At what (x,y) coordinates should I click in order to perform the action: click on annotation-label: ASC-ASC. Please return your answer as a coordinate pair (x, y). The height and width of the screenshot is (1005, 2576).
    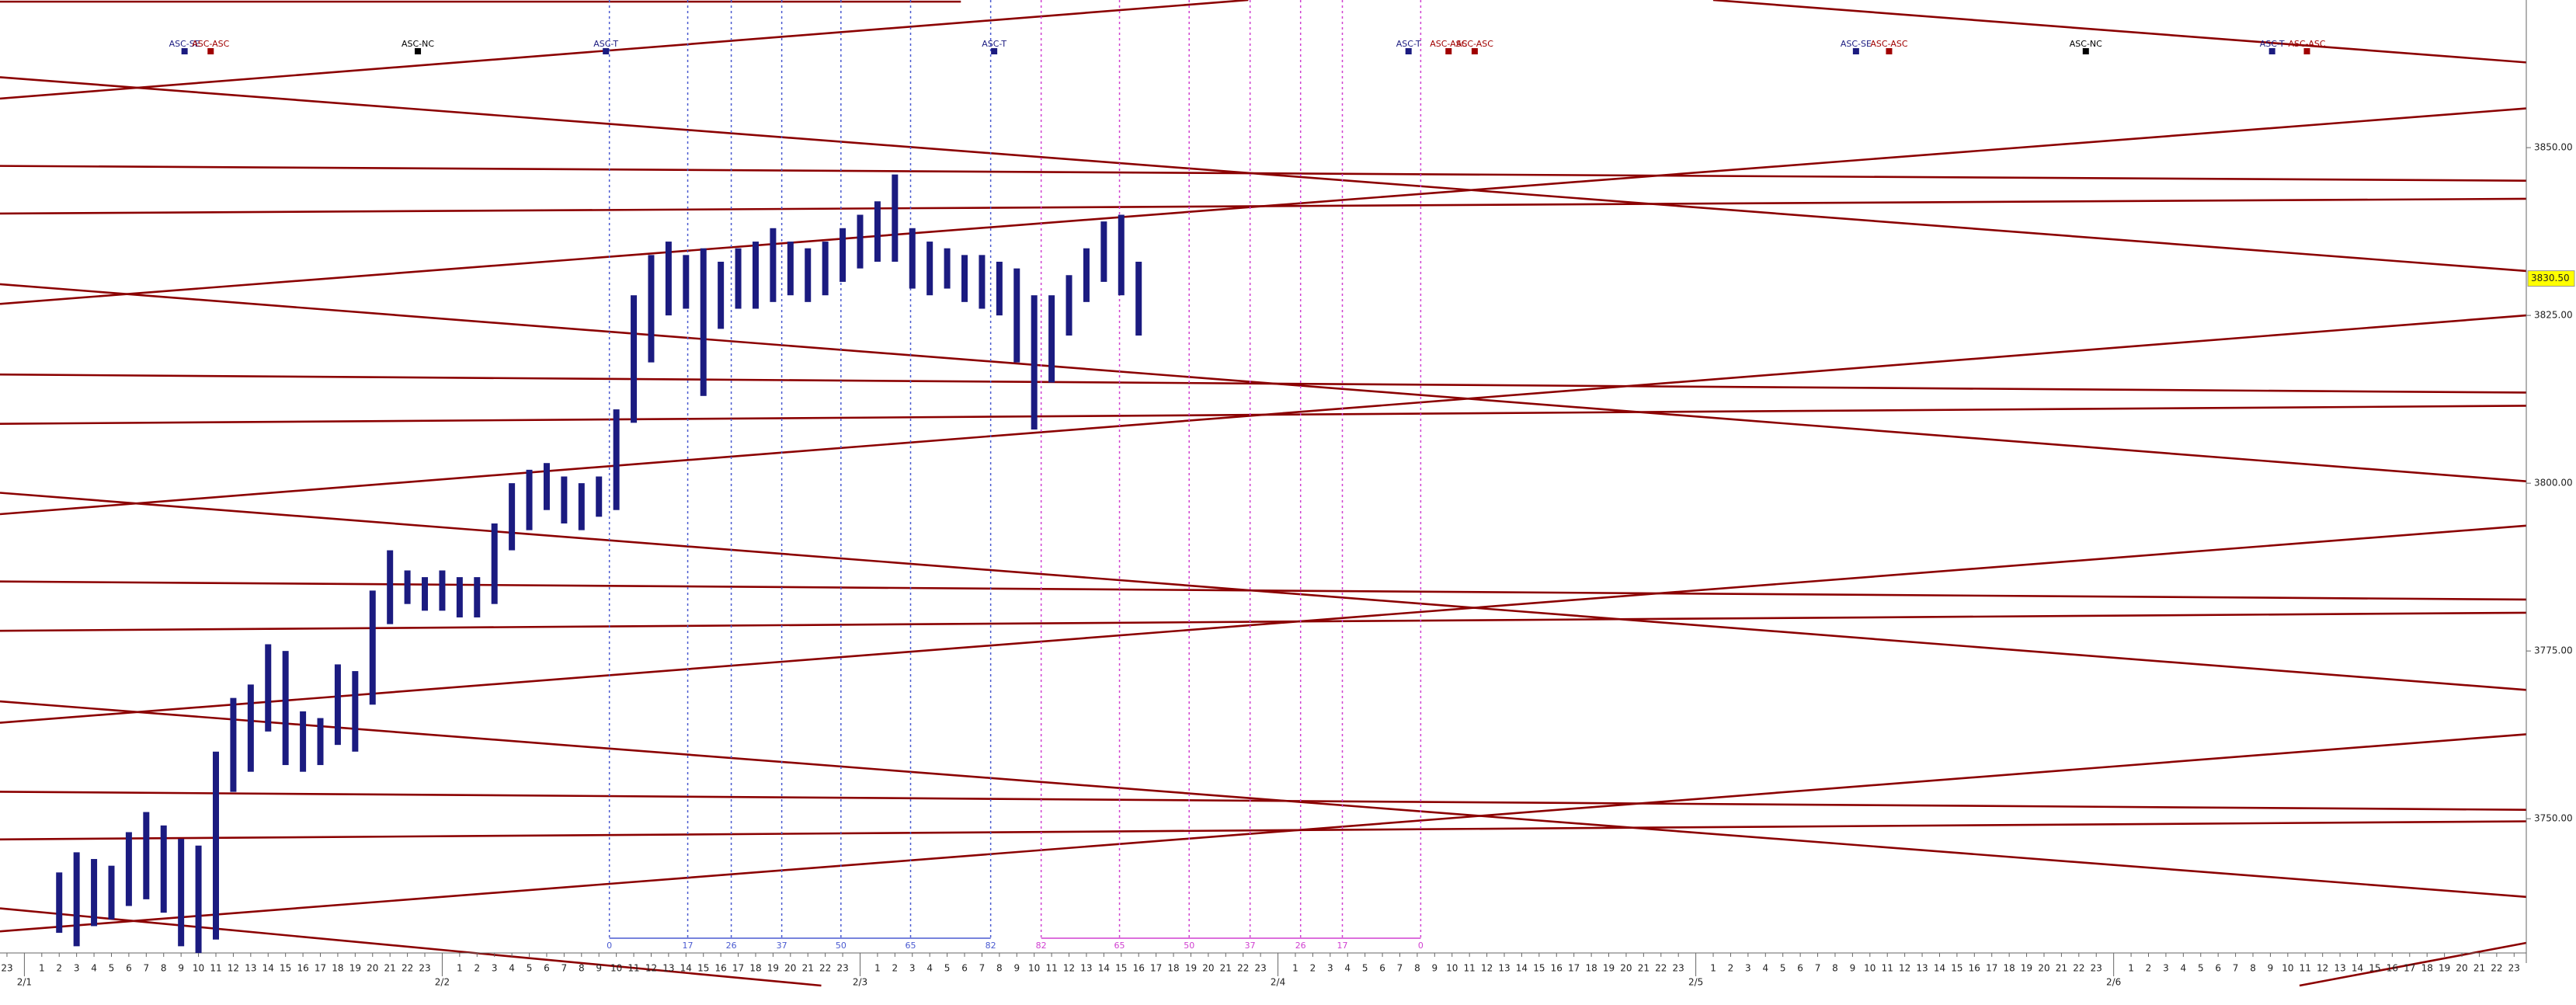
    Looking at the image, I should click on (1474, 44).